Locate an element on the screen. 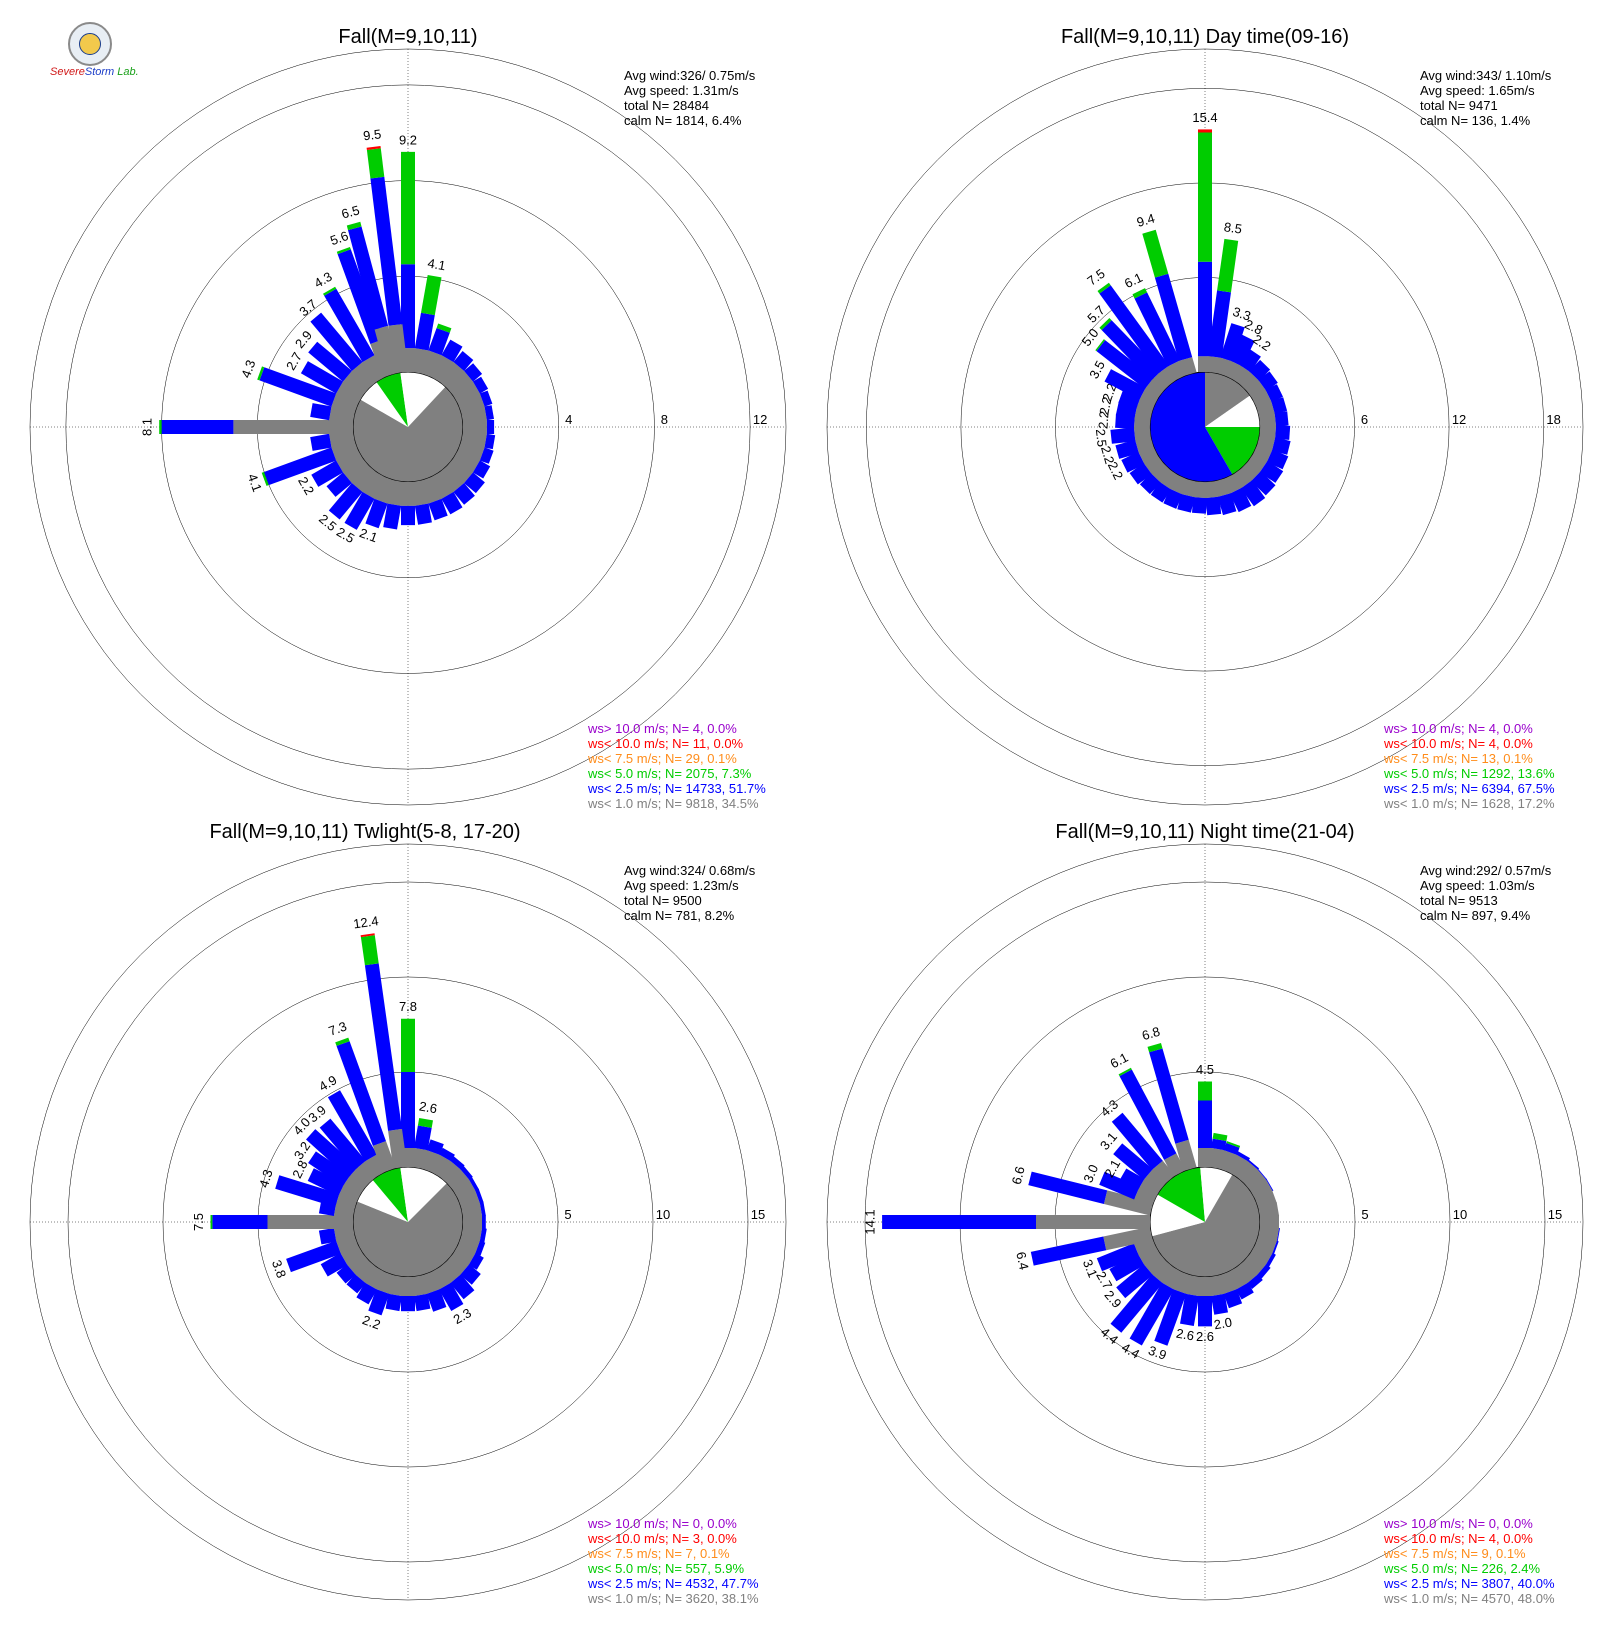  legend-entry: ws> 10.0 m/s; N= 4, 0.0% is located at coordinates (662, 728).